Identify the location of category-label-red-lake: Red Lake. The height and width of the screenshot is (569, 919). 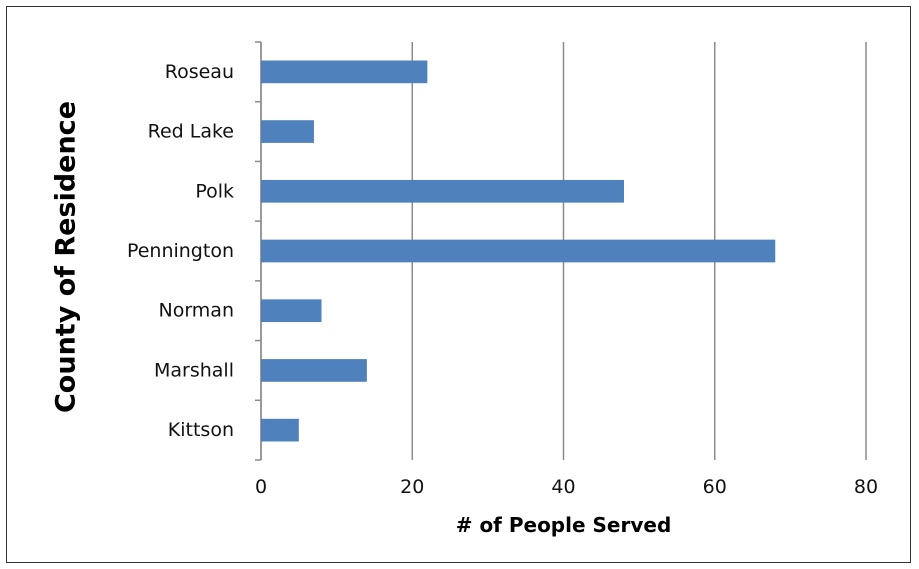
(191, 132).